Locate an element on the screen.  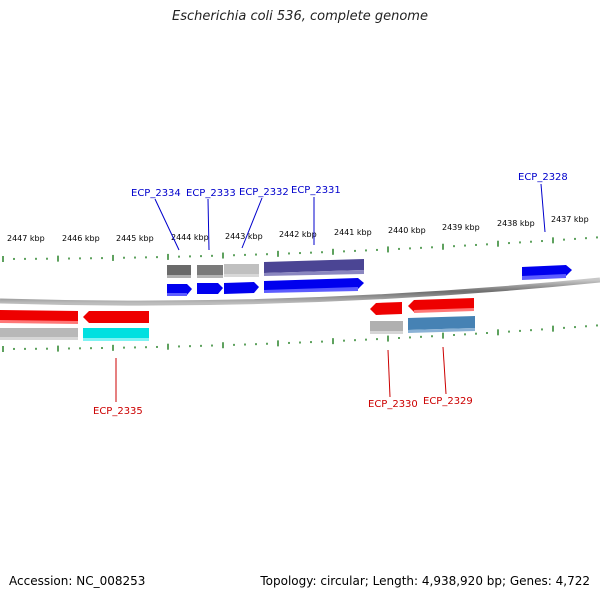
scale-label-2445: 2445 kbp is located at coordinates (135, 238).